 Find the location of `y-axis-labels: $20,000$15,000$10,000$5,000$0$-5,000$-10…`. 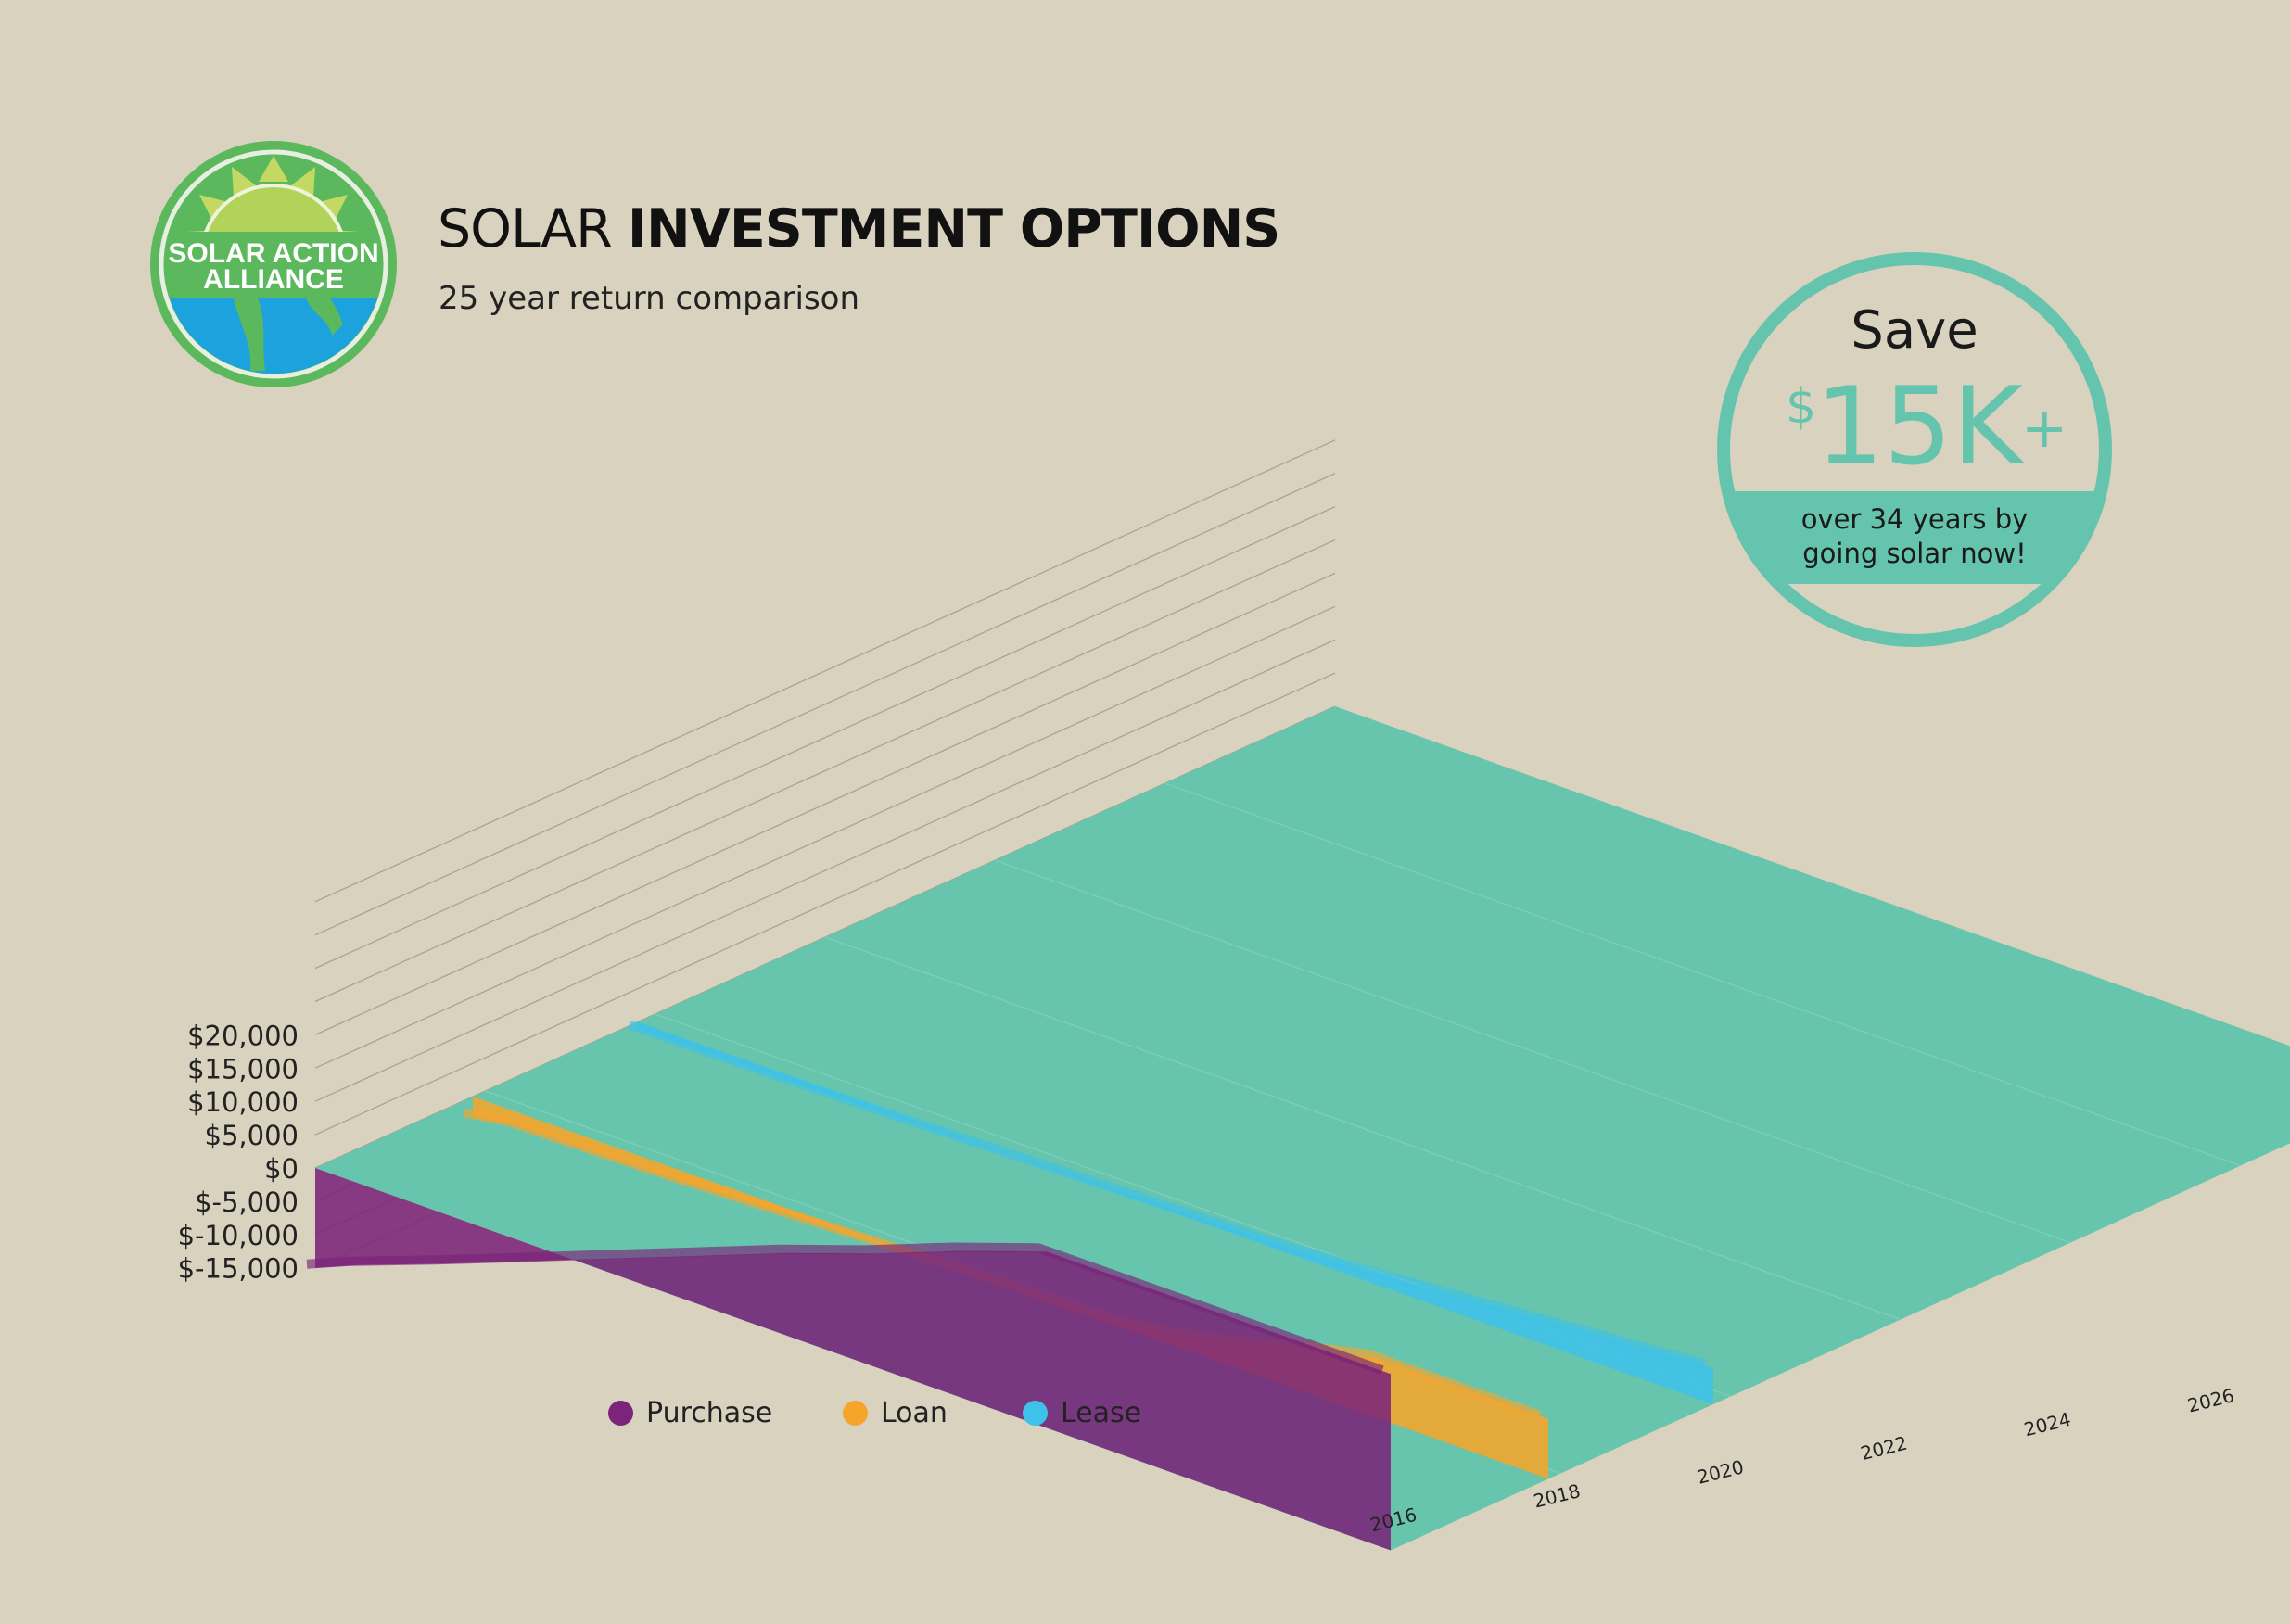

y-axis-labels: $20,000$15,000$10,000$5,000$0$-5,000$-10… is located at coordinates (238, 1152).